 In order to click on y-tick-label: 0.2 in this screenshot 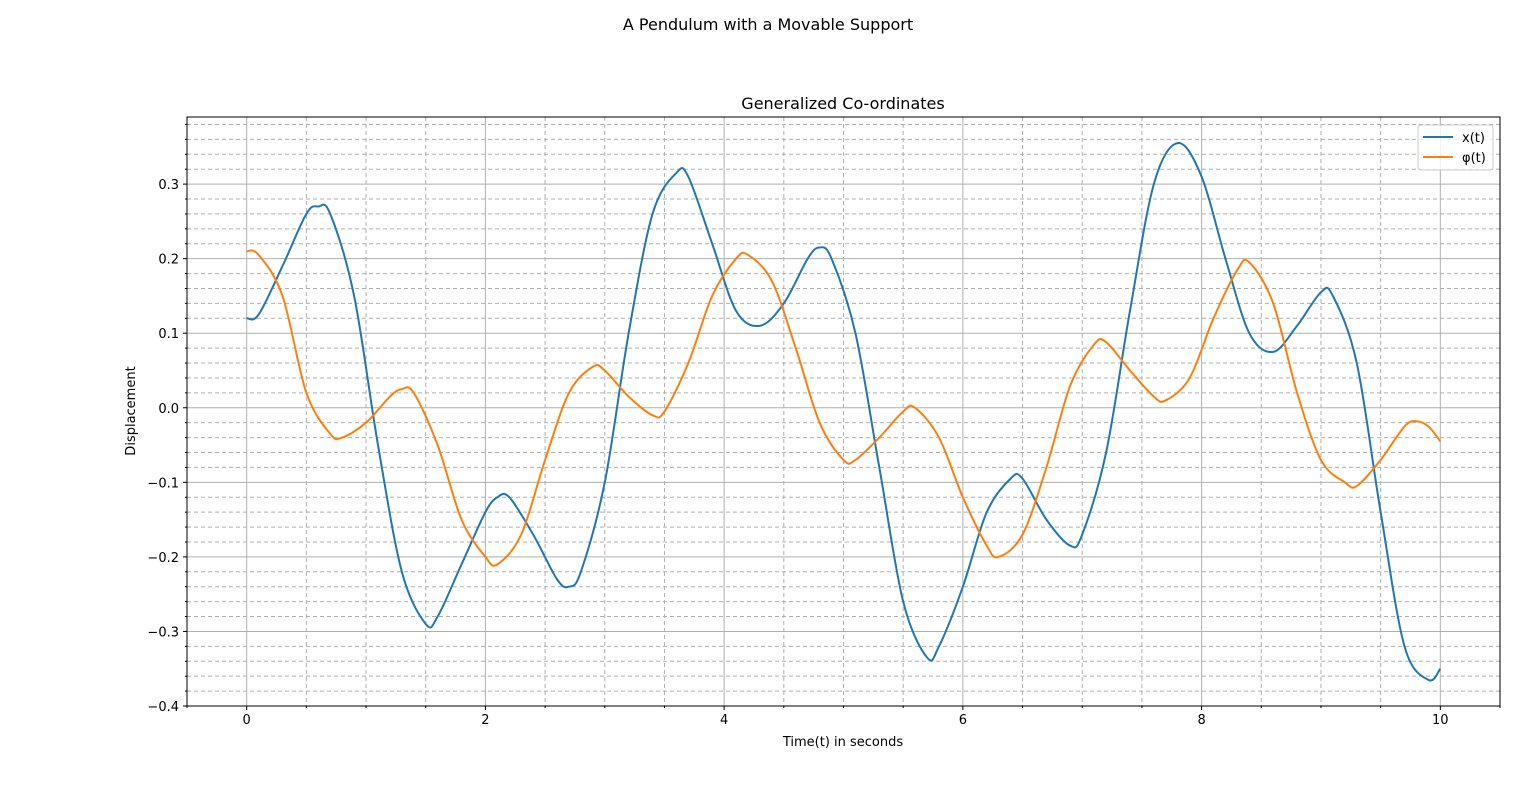, I will do `click(168, 260)`.